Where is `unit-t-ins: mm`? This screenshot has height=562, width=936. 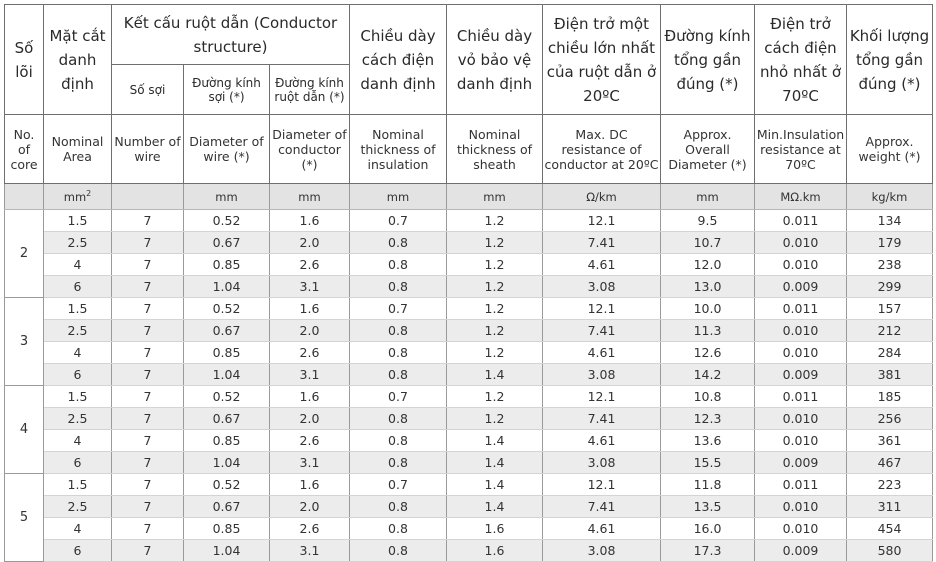
unit-t-ins: mm is located at coordinates (398, 196).